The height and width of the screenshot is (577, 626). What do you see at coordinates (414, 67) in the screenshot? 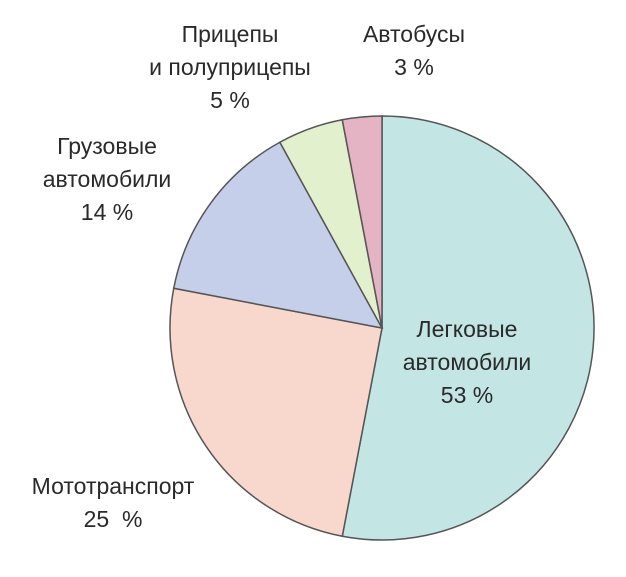
I see `slice-label-line: 3 %` at bounding box center [414, 67].